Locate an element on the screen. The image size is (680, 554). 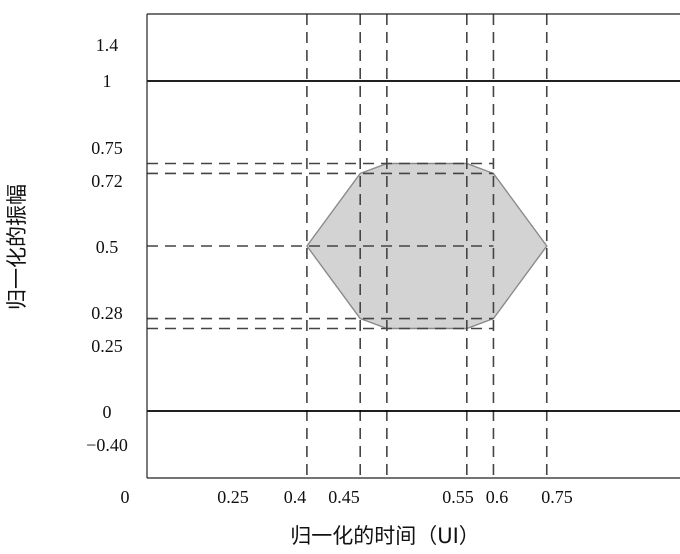
y-tick-label: −0.40 is located at coordinates (107, 445).